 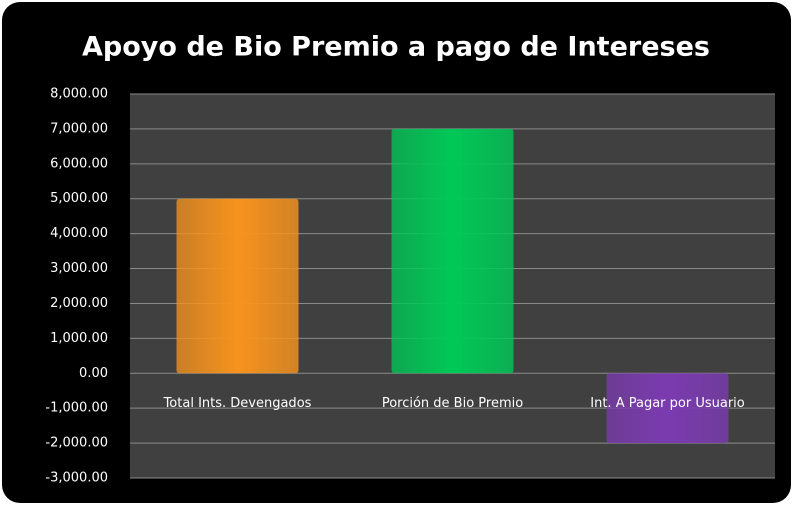 I want to click on y-tick-label: 7,000.00, so click(x=79, y=128).